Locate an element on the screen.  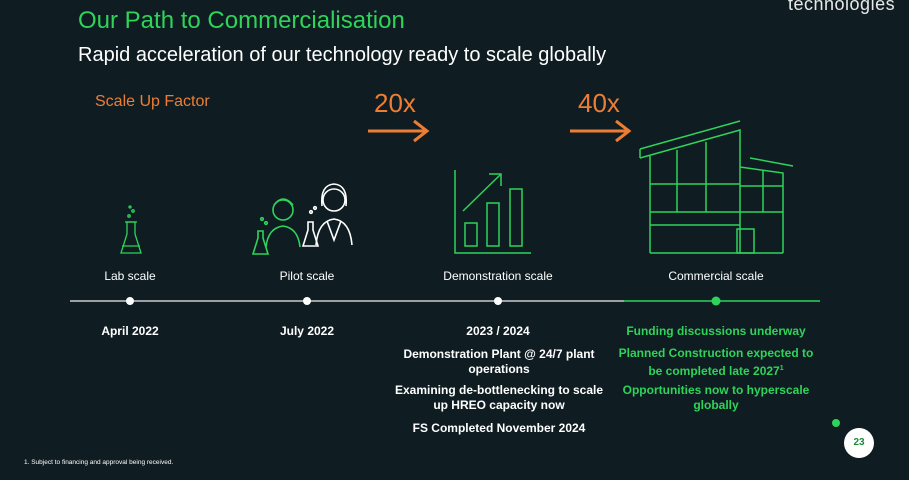
stage-date-pilot: July 2022 is located at coordinates (307, 331).